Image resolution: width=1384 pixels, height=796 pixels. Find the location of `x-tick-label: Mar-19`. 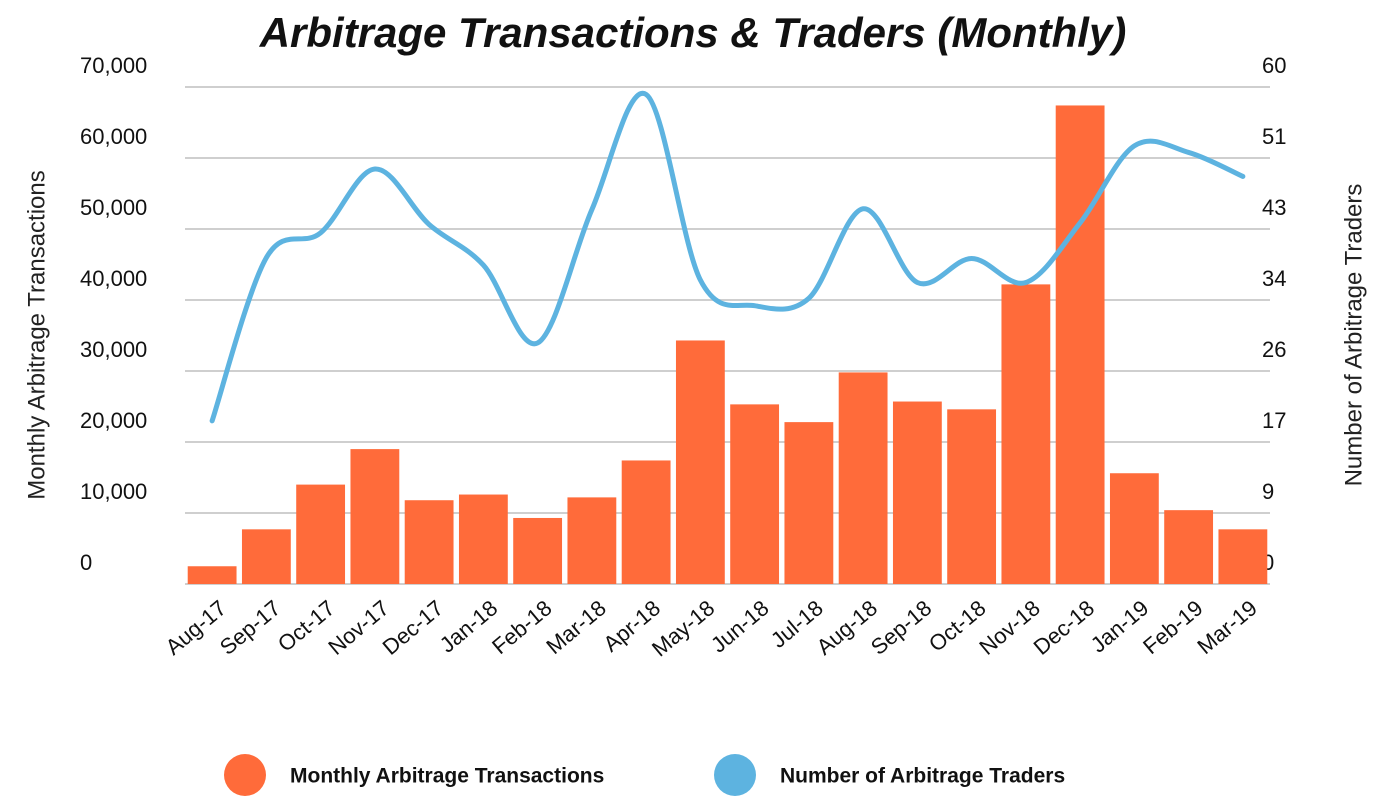

x-tick-label: Mar-19 is located at coordinates (1226, 627).